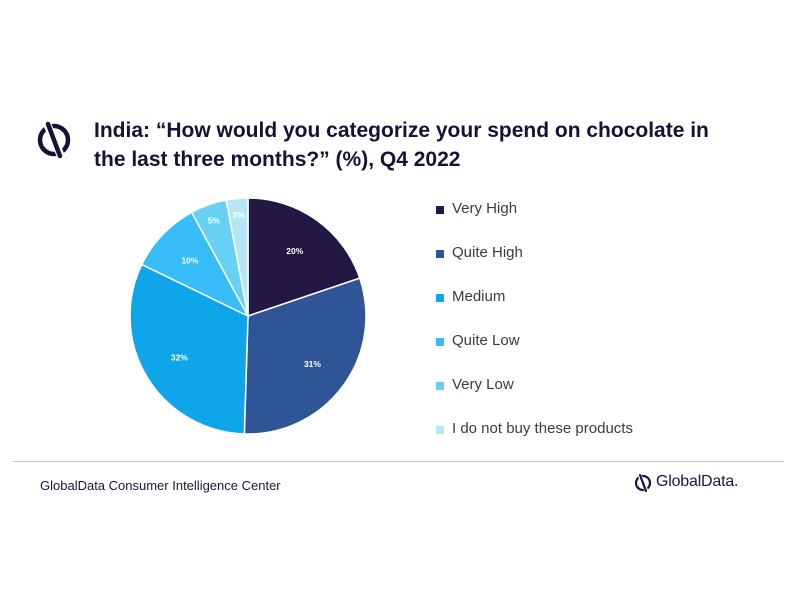 This screenshot has width=800, height=600. What do you see at coordinates (189, 349) in the screenshot?
I see `pie-slice-medium` at bounding box center [189, 349].